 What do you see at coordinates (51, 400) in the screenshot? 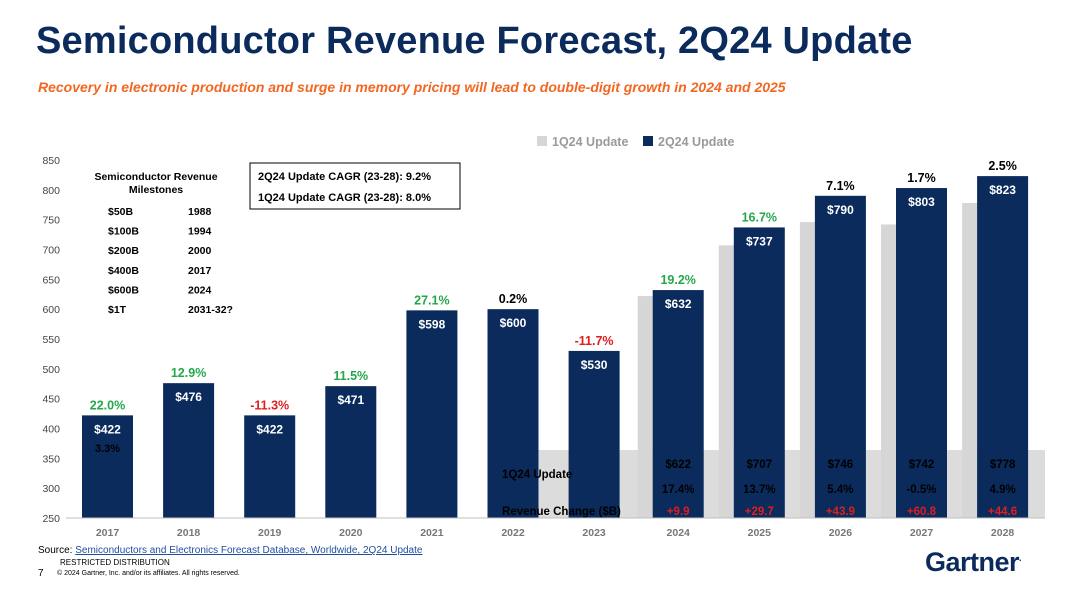
I see `y-tick-label: 450` at bounding box center [51, 400].